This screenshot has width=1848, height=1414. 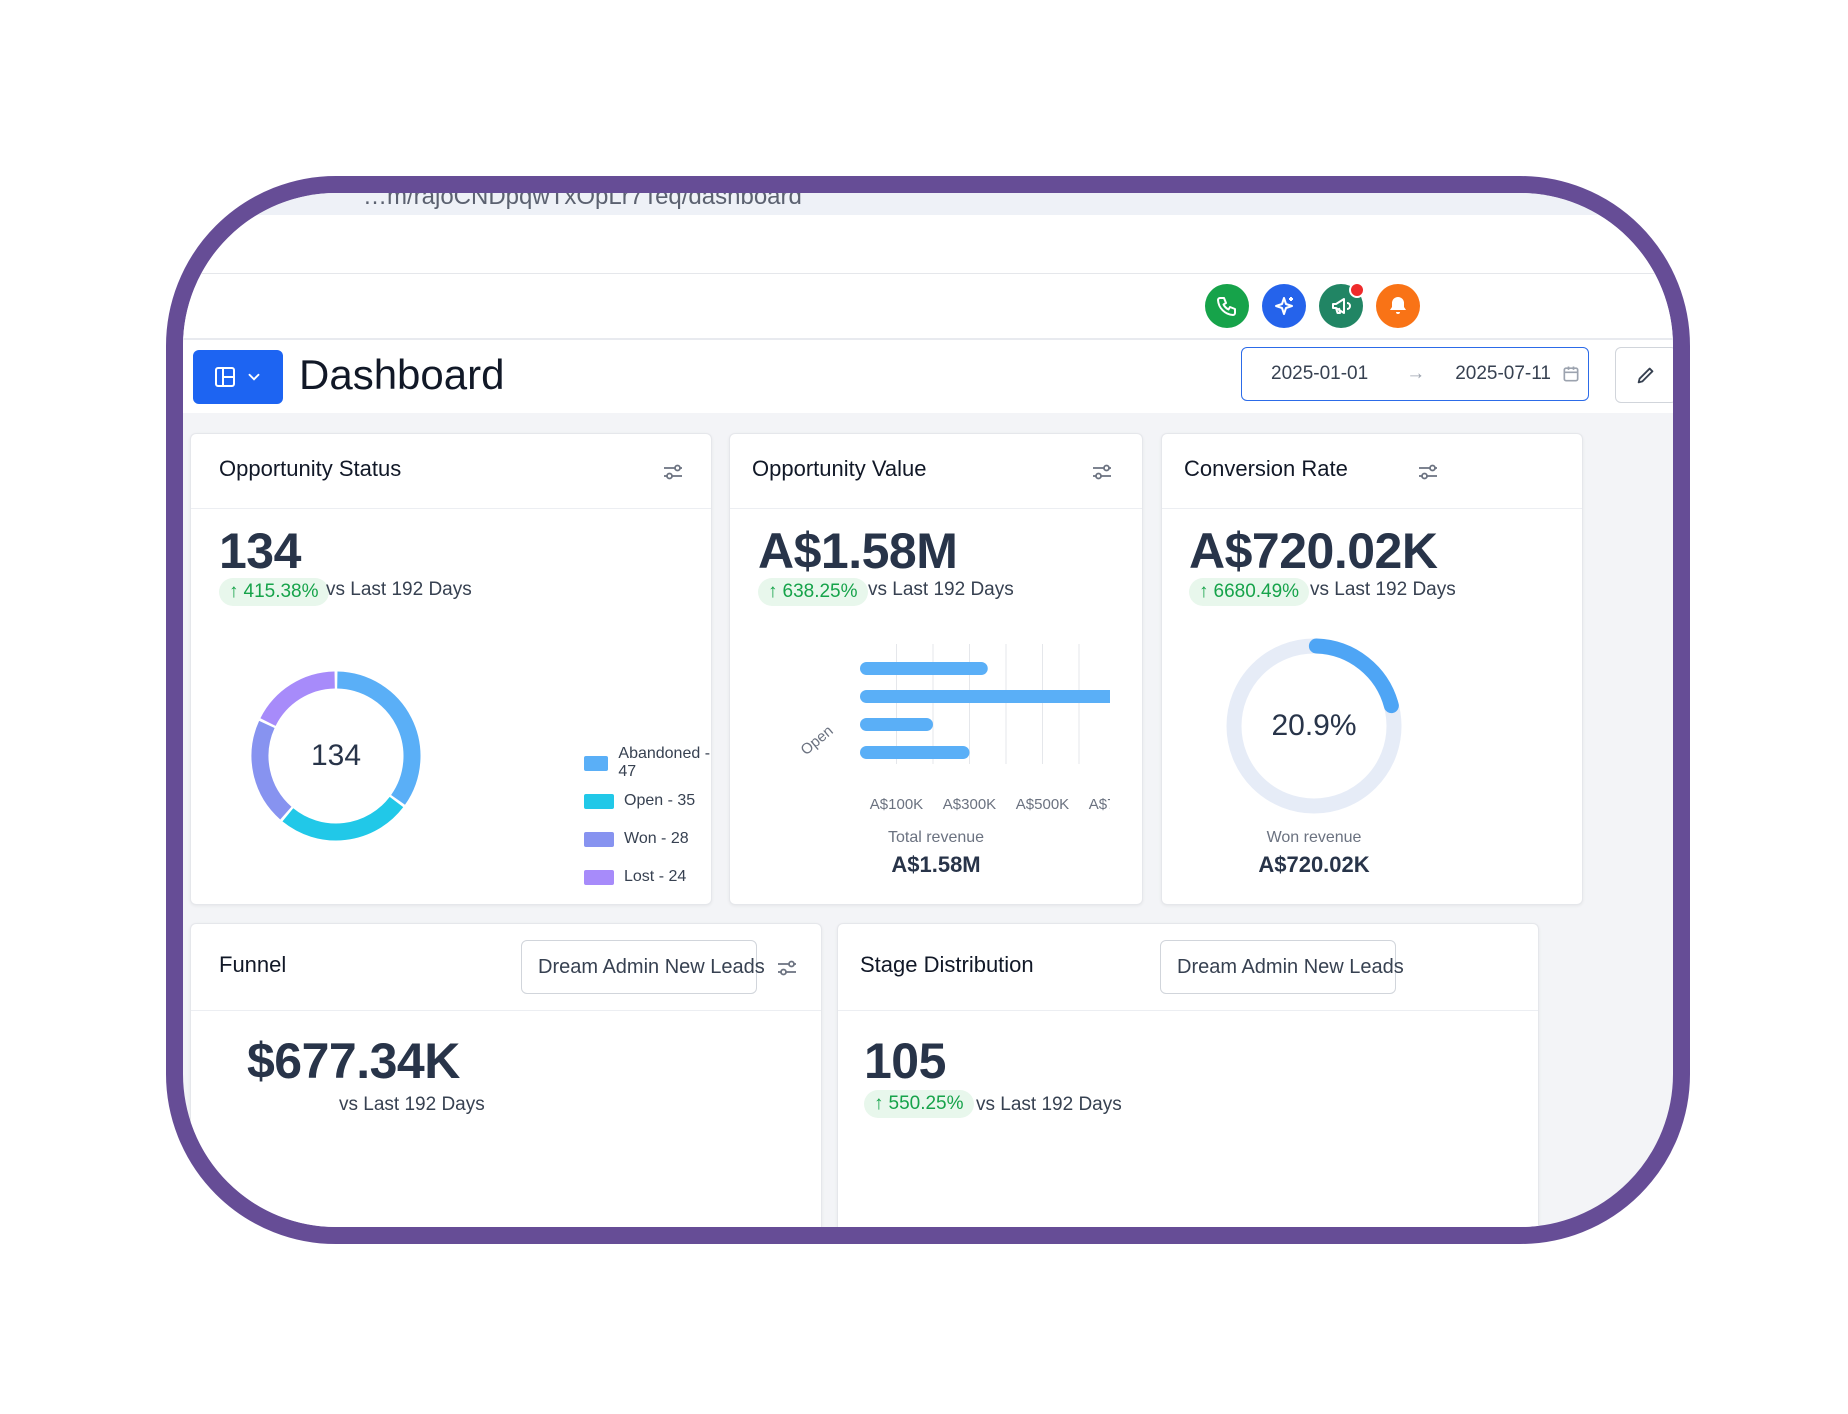 I want to click on browser-toolbar, so click(x=928, y=244).